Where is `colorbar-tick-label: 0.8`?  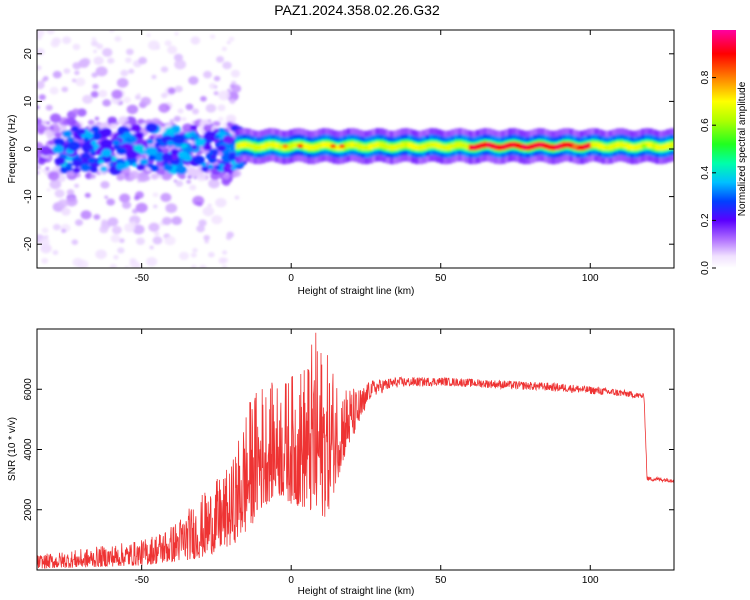 colorbar-tick-label: 0.8 is located at coordinates (705, 77).